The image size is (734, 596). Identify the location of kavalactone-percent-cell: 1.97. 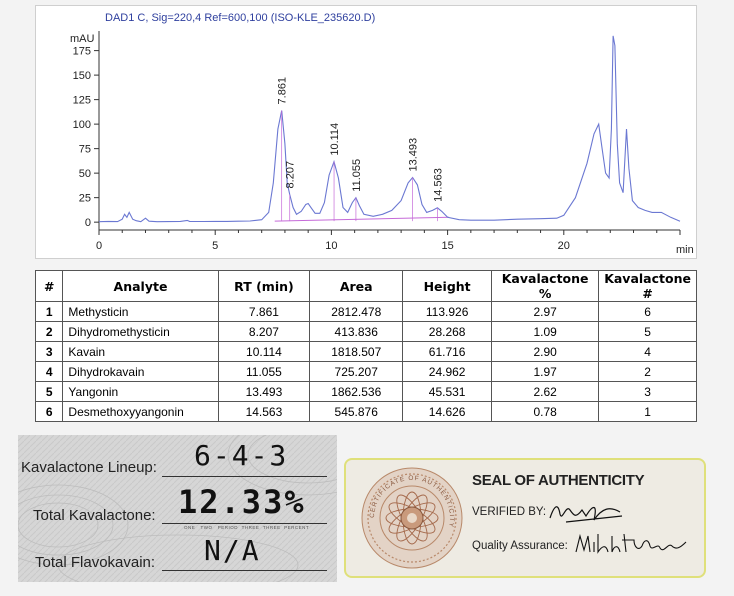
(545, 371).